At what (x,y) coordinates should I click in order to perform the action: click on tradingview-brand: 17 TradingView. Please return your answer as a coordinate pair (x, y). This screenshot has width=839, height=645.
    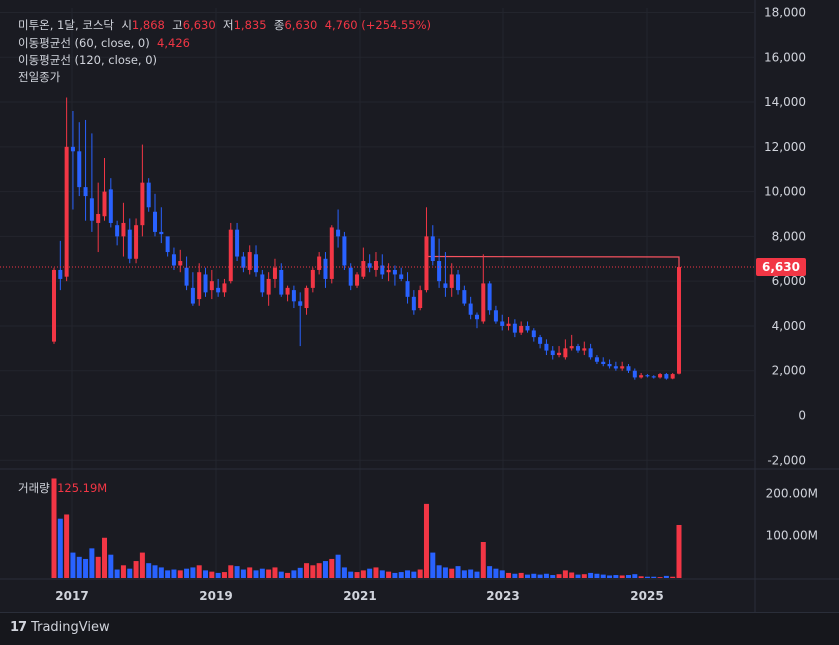
    Looking at the image, I should click on (60, 627).